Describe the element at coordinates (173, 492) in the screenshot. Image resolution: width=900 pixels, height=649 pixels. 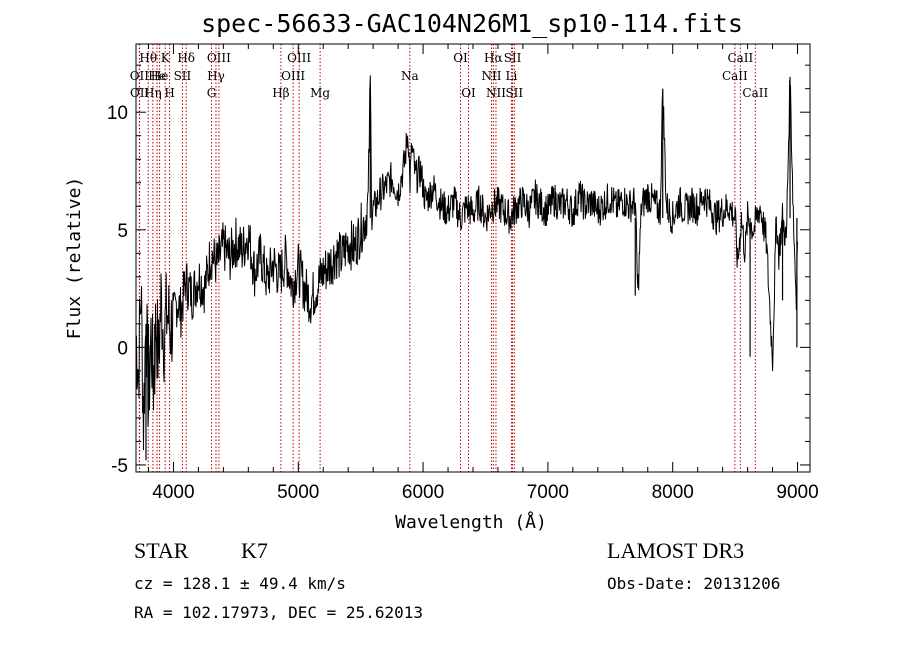
I see `x-tick-label: 4000` at that location.